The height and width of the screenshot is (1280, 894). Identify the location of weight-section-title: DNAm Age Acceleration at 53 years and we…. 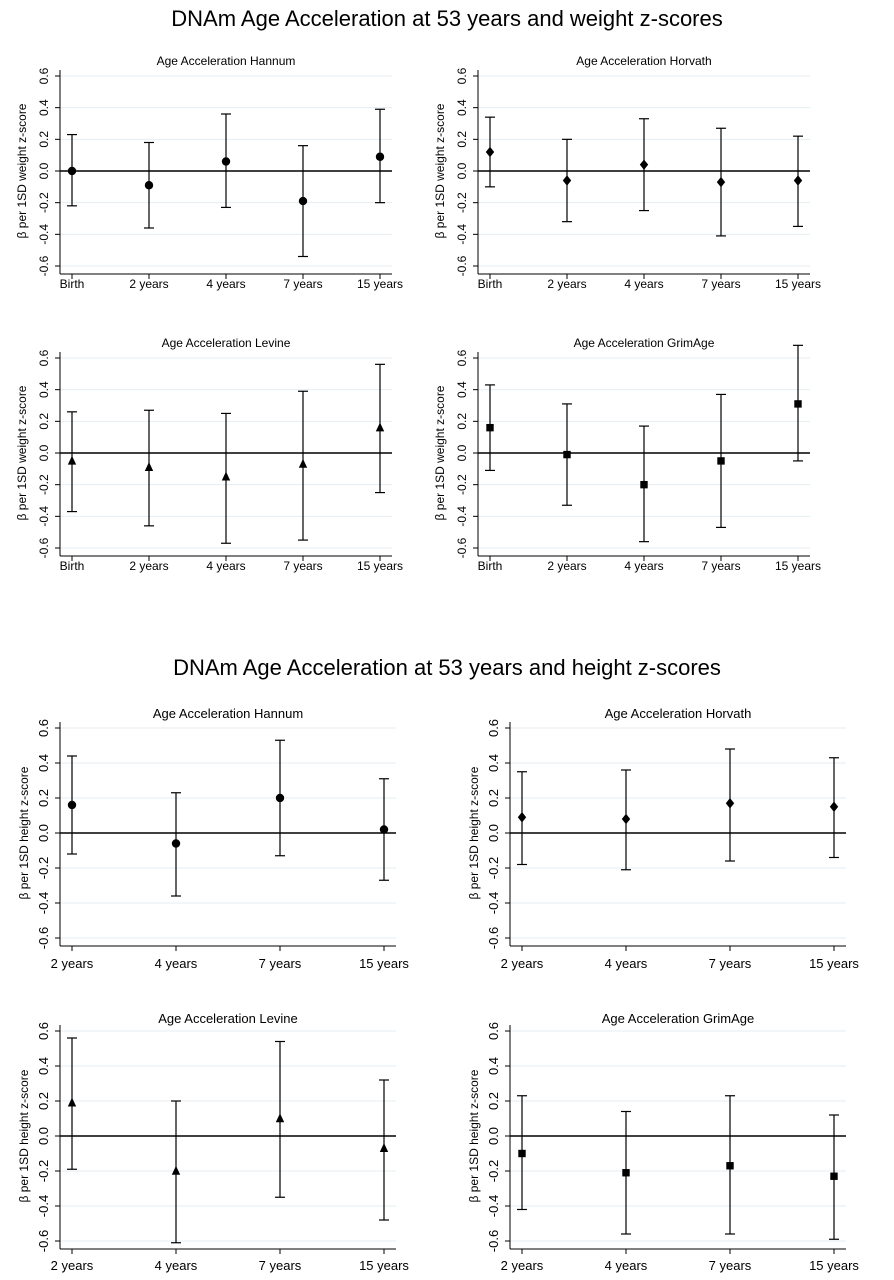
(447, 18).